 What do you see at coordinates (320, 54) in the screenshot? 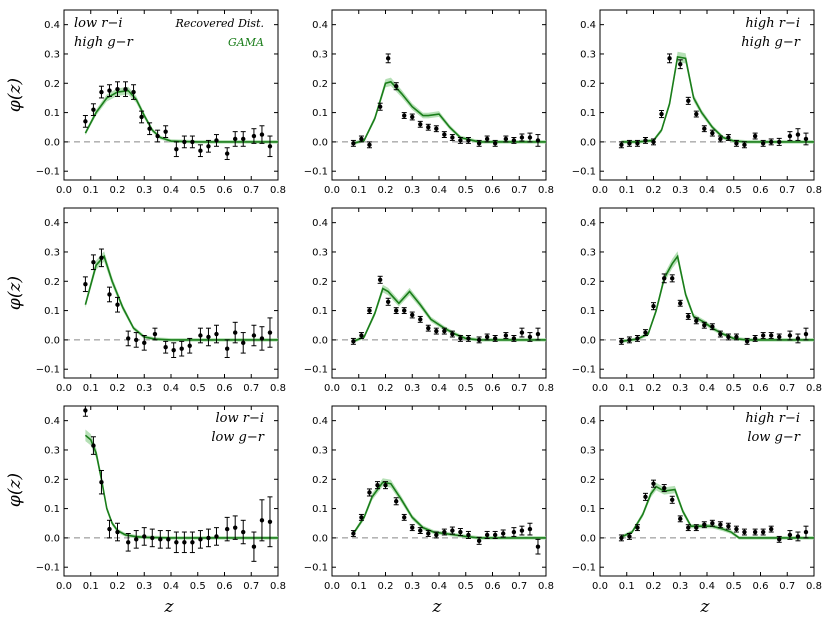
I see `y-tick-label: 0.3` at bounding box center [320, 54].